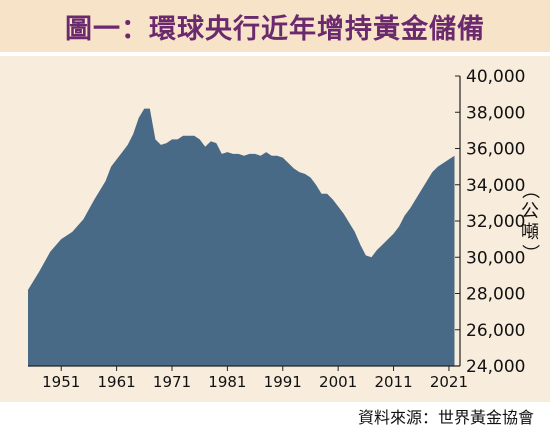 The width and height of the screenshot is (550, 428). Describe the element at coordinates (495, 295) in the screenshot. I see `y-tick-label: 28,000` at that location.